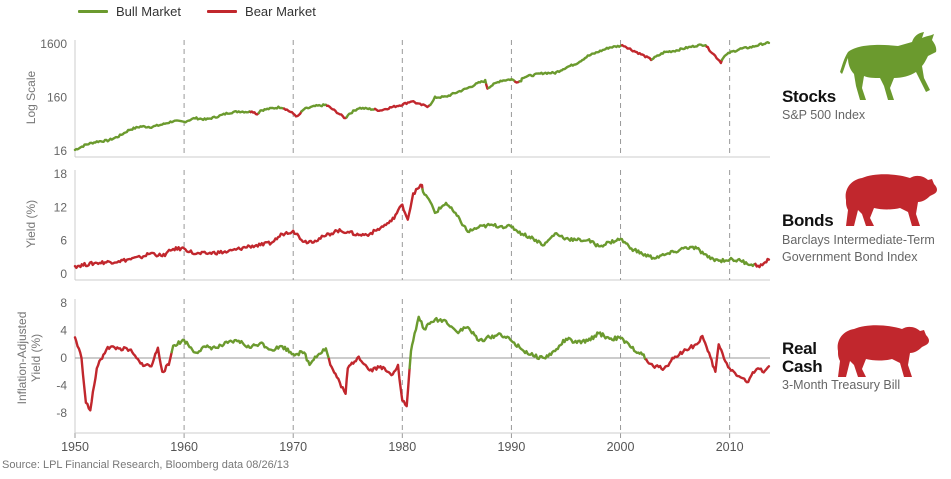 The image size is (951, 479). Describe the element at coordinates (61, 174) in the screenshot. I see `y-tick-label: 18` at that location.